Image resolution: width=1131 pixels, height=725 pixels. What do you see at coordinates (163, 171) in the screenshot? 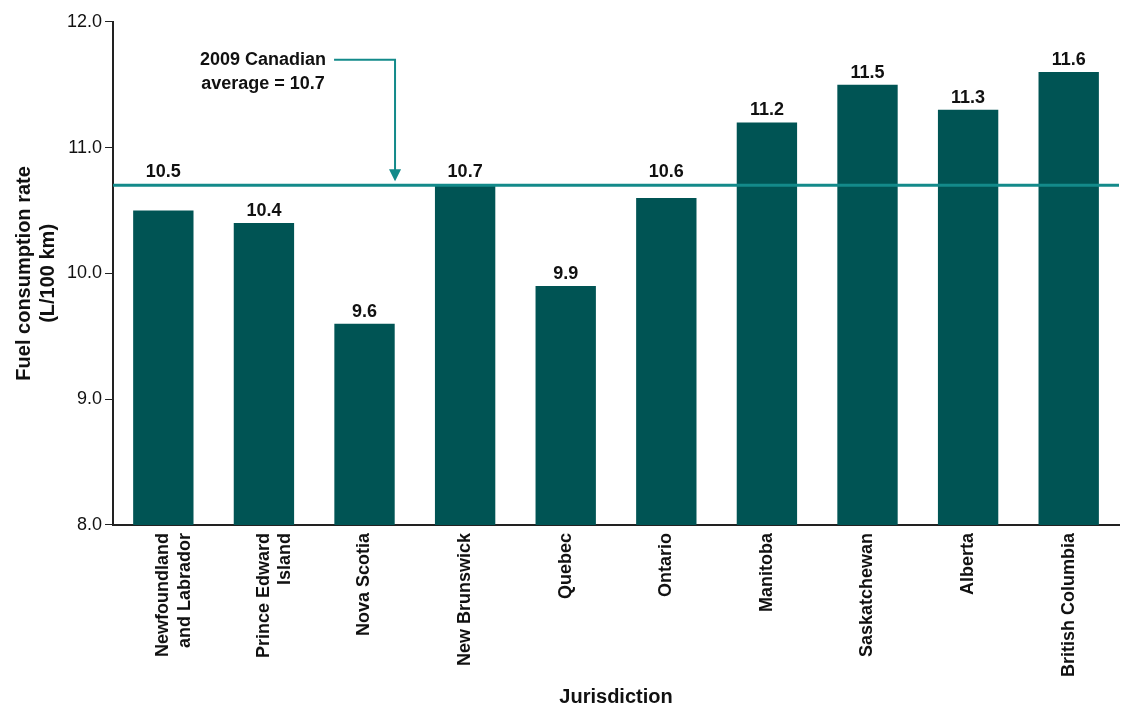
I see `data-label: 10.5` at bounding box center [163, 171].